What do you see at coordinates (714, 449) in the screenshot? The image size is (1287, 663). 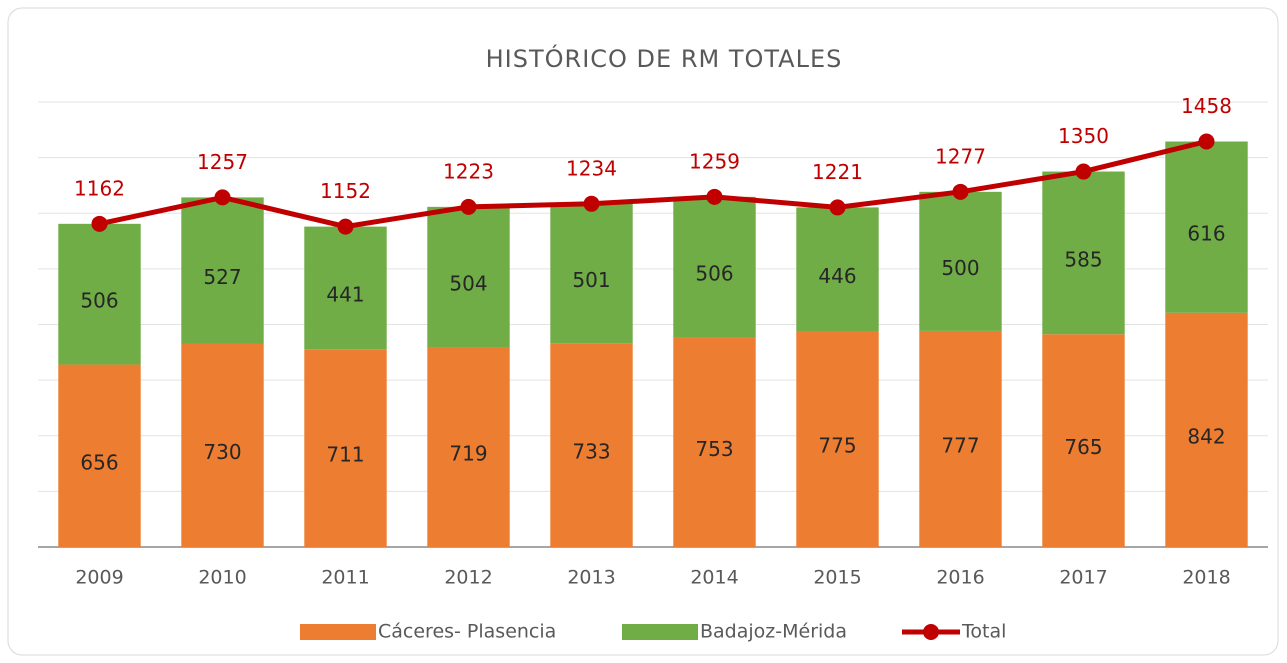 I see `data-label: 753` at bounding box center [714, 449].